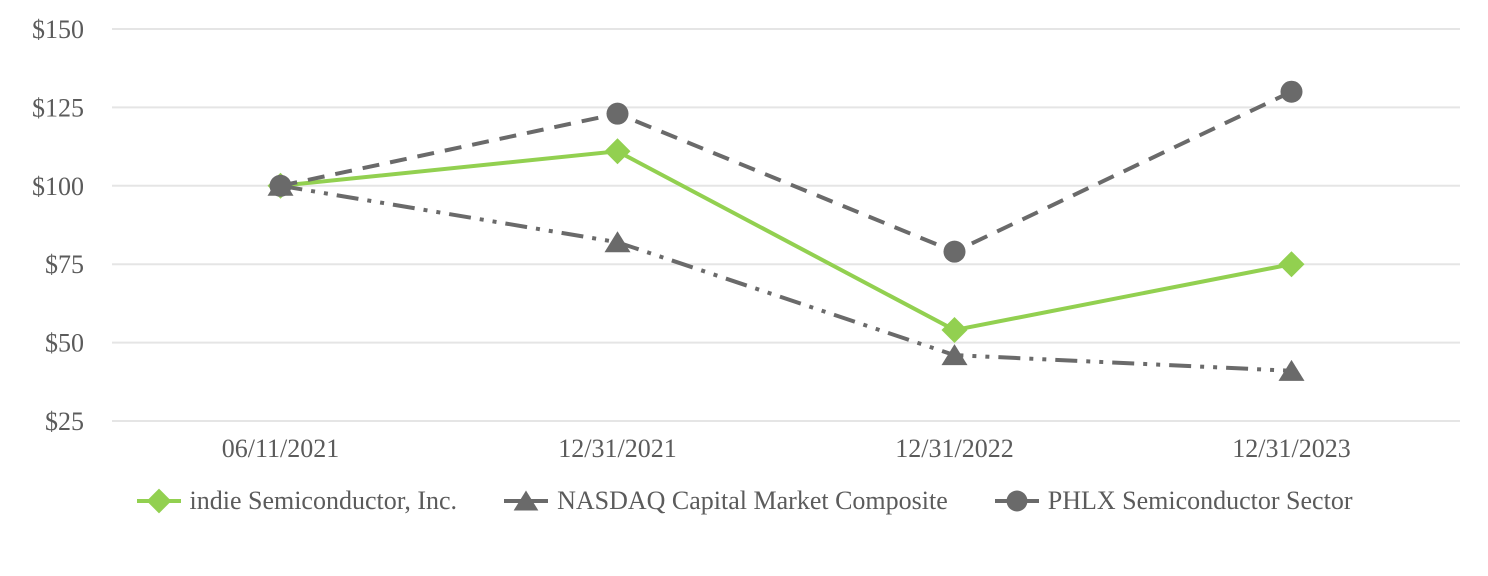  I want to click on legend-circle-marker-icon, so click(1016, 501).